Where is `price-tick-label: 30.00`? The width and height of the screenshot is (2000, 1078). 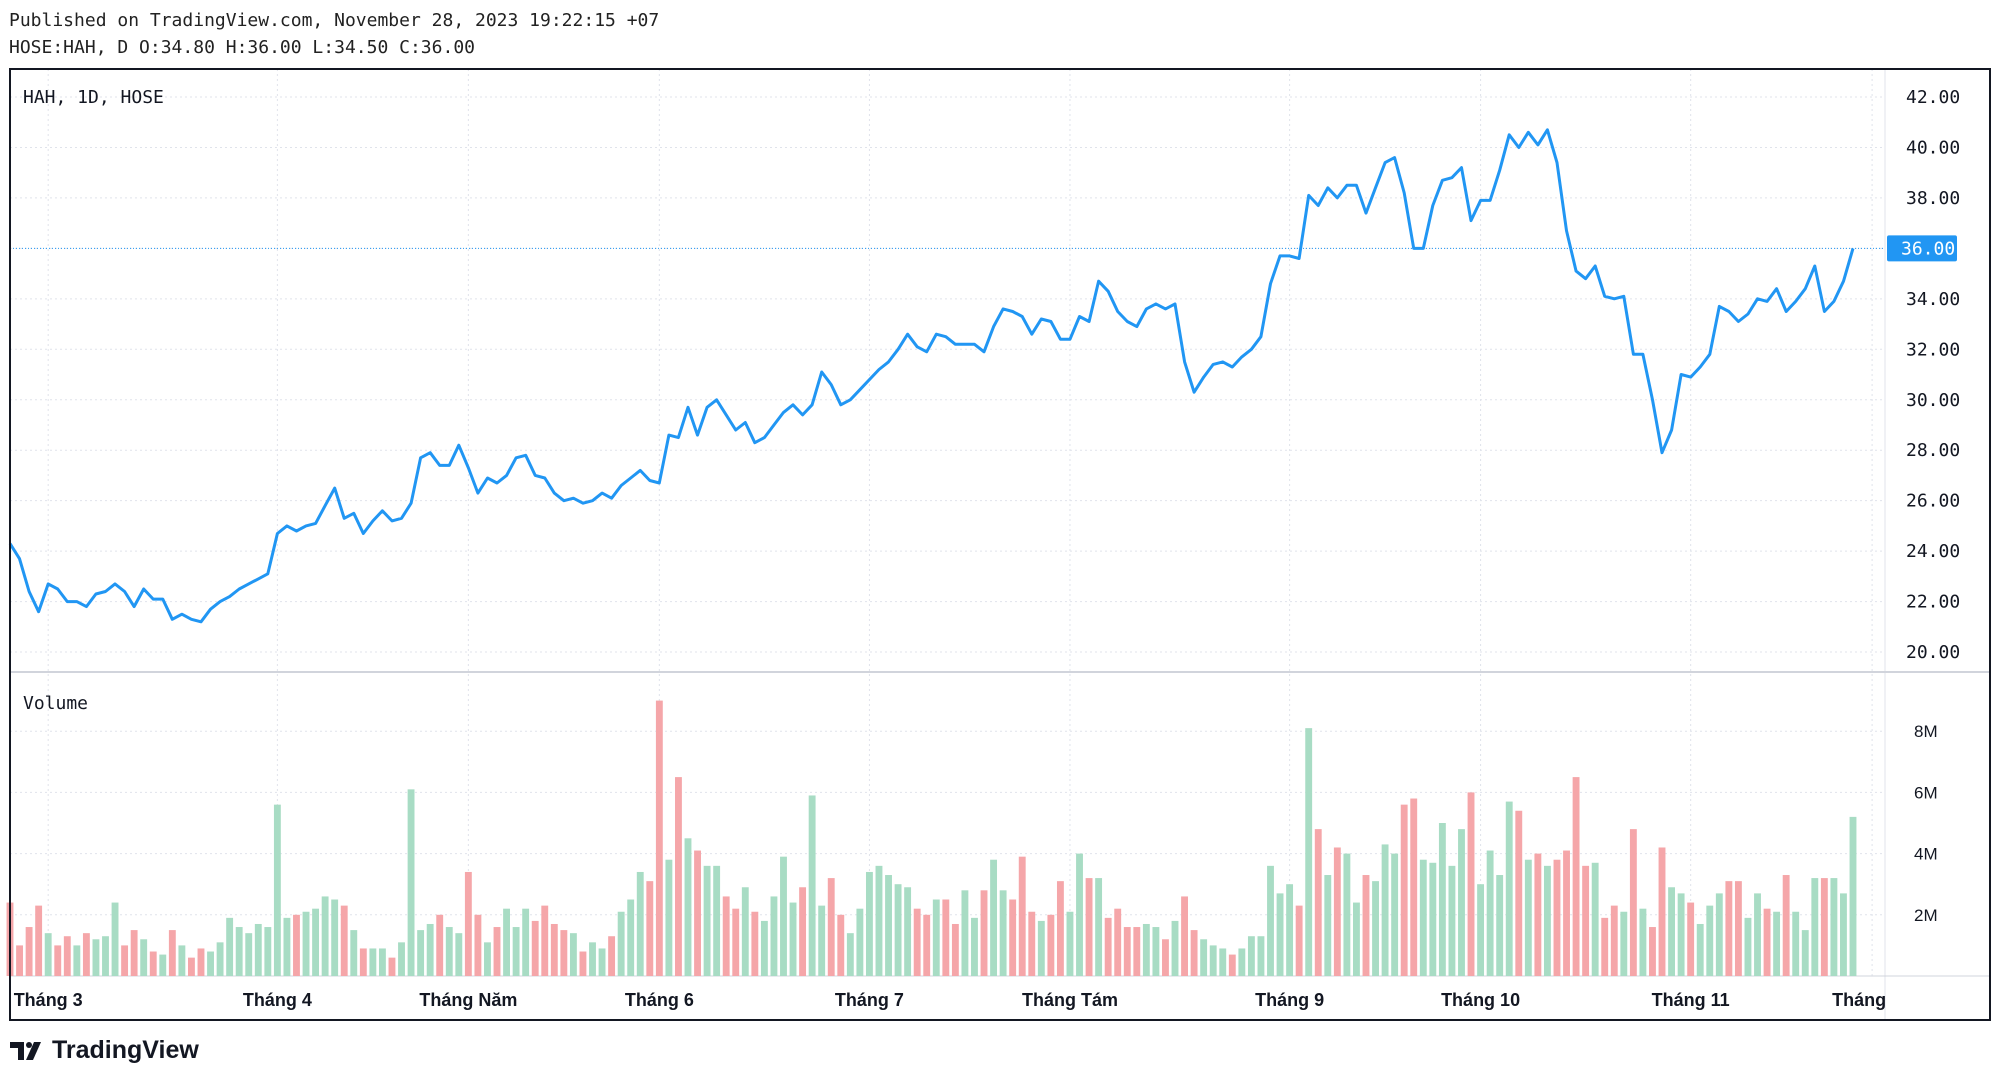
price-tick-label: 30.00 is located at coordinates (1933, 400).